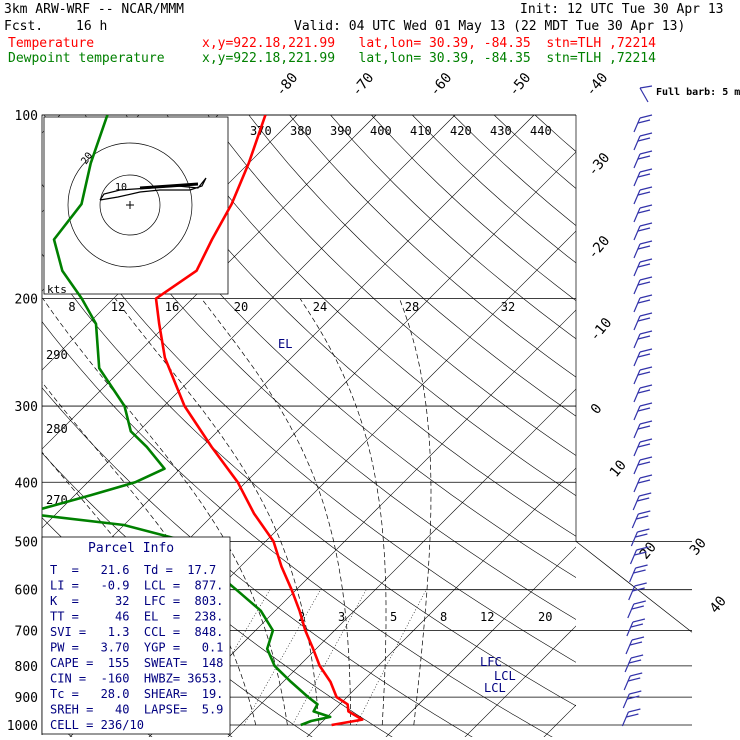  What do you see at coordinates (320, 307) in the screenshot?
I see `hodograph-speed-tick: 24` at bounding box center [320, 307].